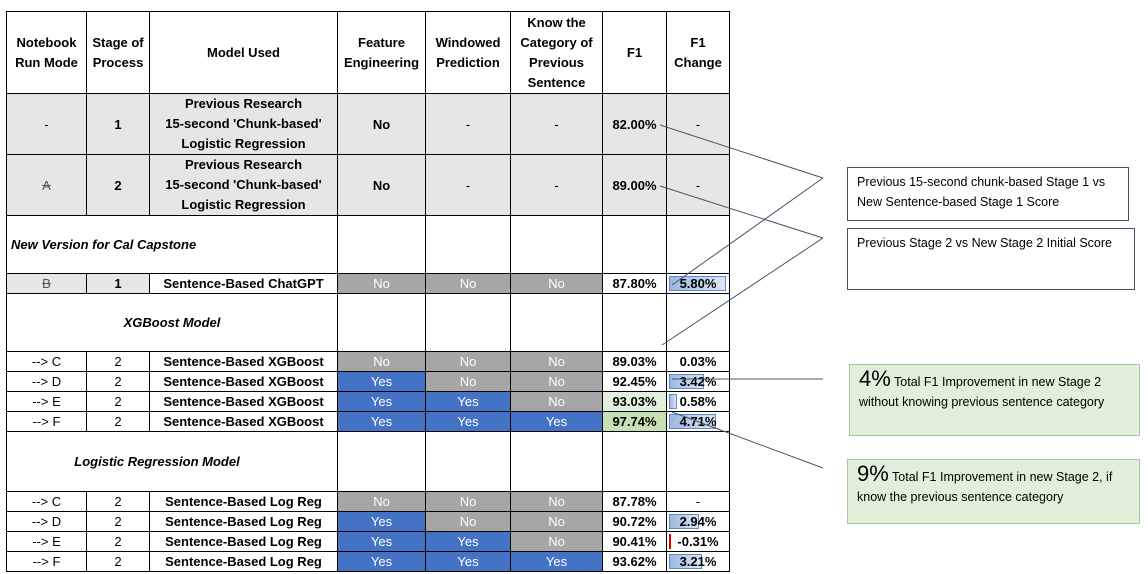 The image size is (1148, 574). I want to click on cell-model: Sentence-Based XGBoost, so click(243, 421).